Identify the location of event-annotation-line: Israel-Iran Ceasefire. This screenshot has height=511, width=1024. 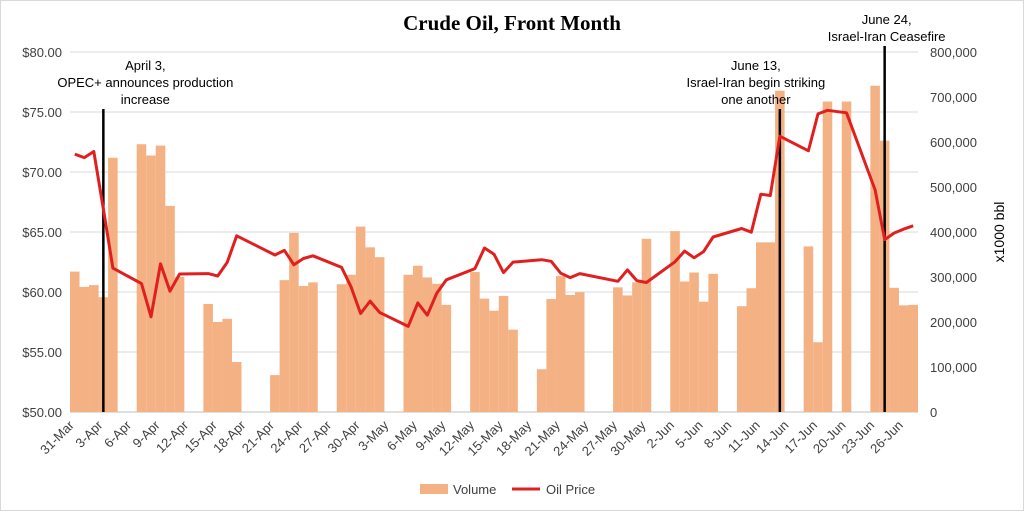
(887, 36).